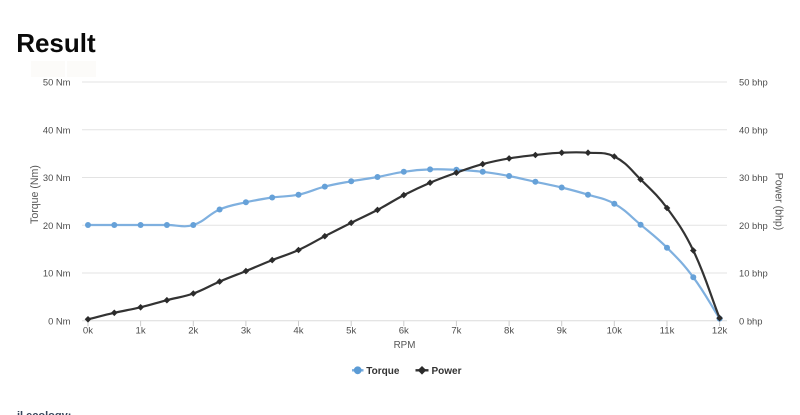 This screenshot has width=800, height=415. What do you see at coordinates (383, 371) in the screenshot?
I see `svg-text: Torque` at bounding box center [383, 371].